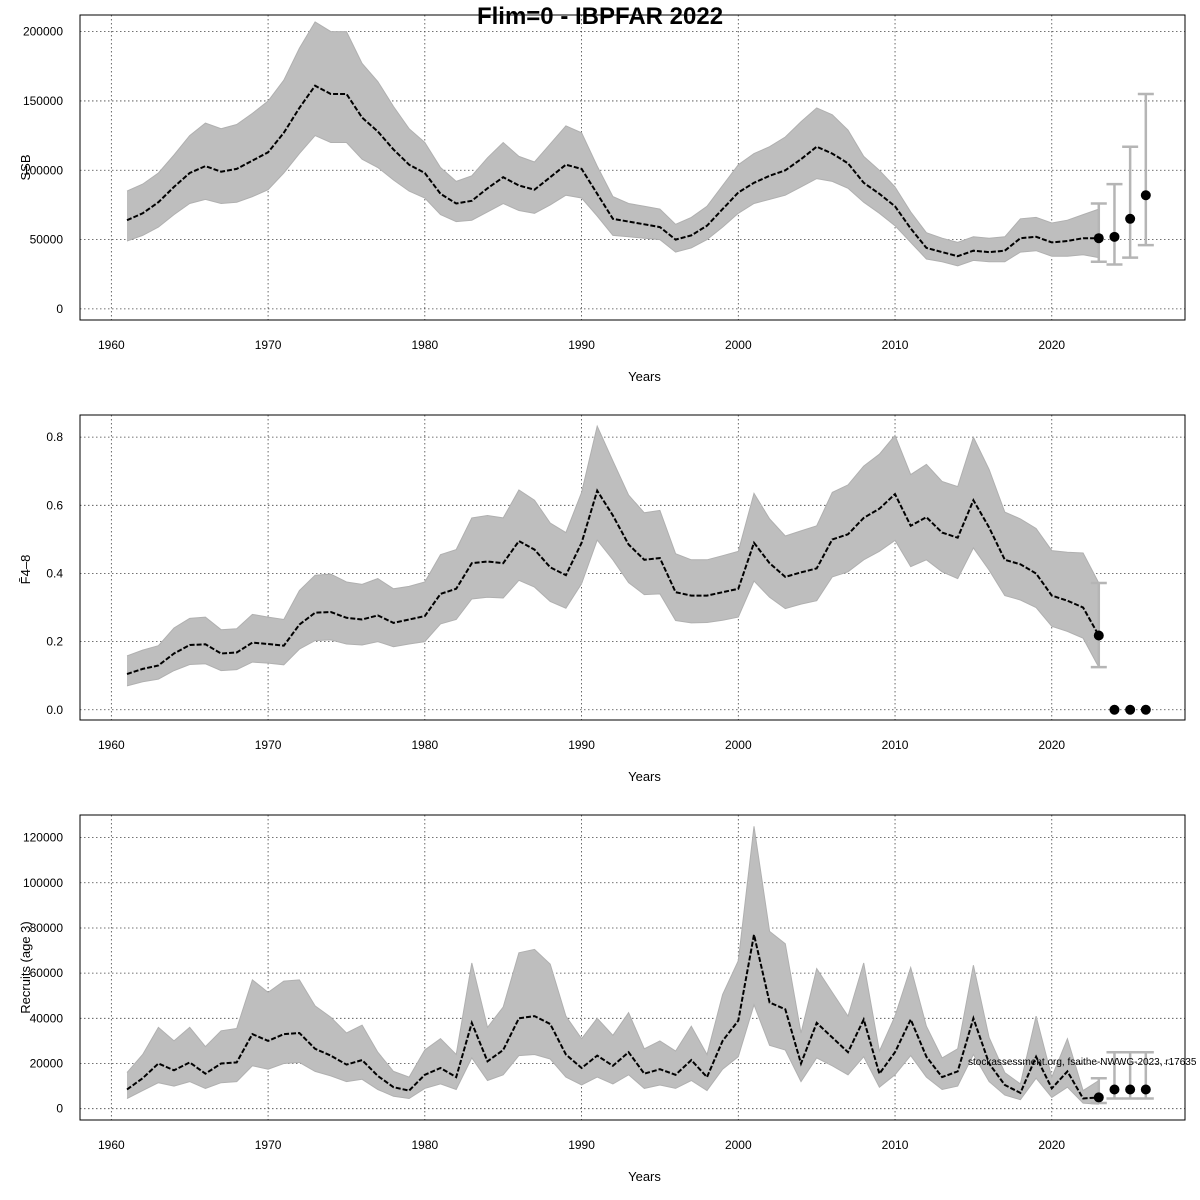  What do you see at coordinates (424, 345) in the screenshot?
I see `ssb-x-tick-label: 1980` at bounding box center [424, 345].